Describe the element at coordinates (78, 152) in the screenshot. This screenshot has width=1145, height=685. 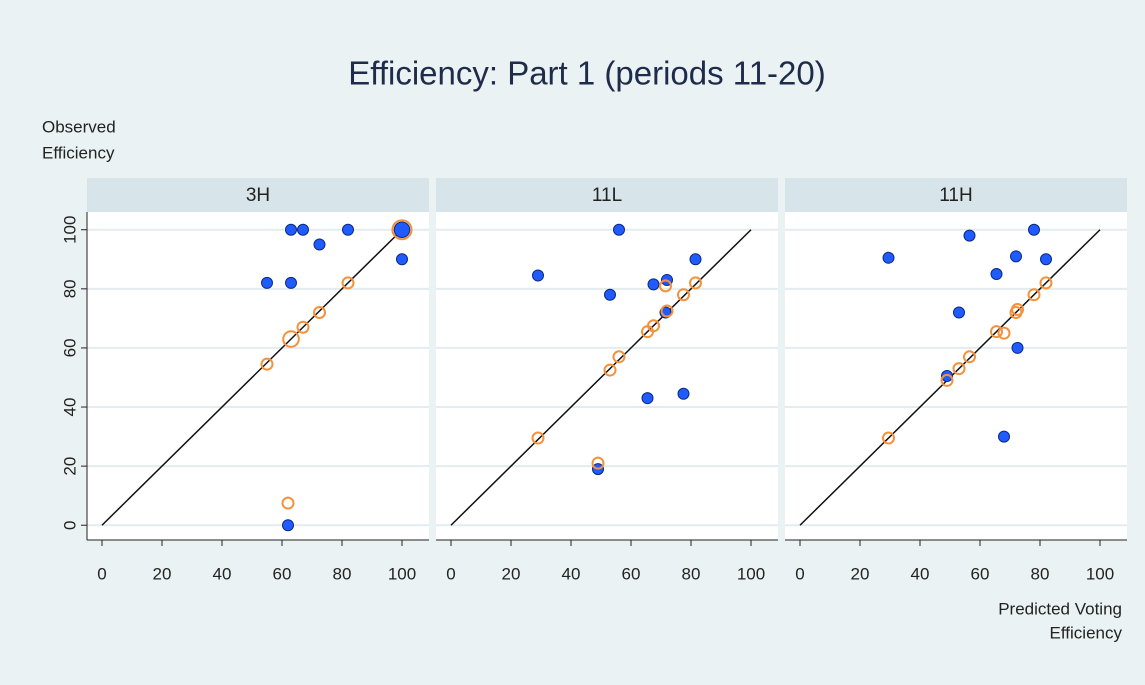
I see `y-axis-label: Efficiency` at that location.